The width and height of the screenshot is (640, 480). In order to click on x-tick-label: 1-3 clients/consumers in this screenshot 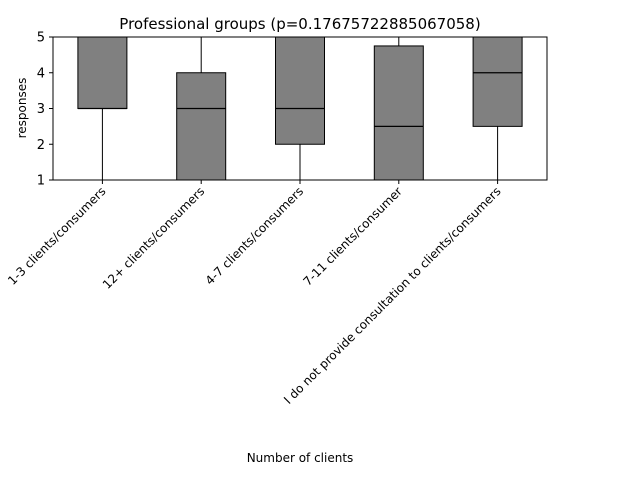, I will do `click(56, 235)`.